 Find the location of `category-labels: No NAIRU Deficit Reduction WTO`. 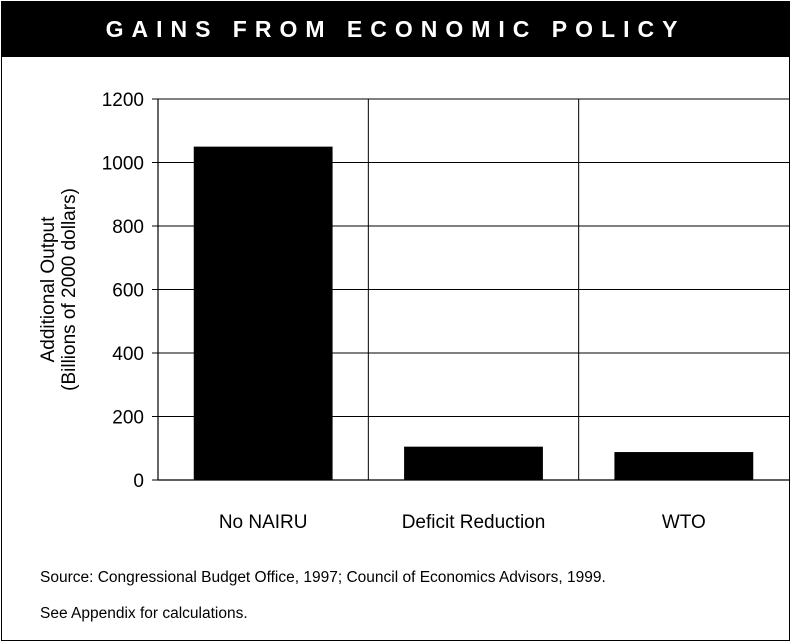

category-labels: No NAIRU Deficit Reduction WTO is located at coordinates (462, 522).